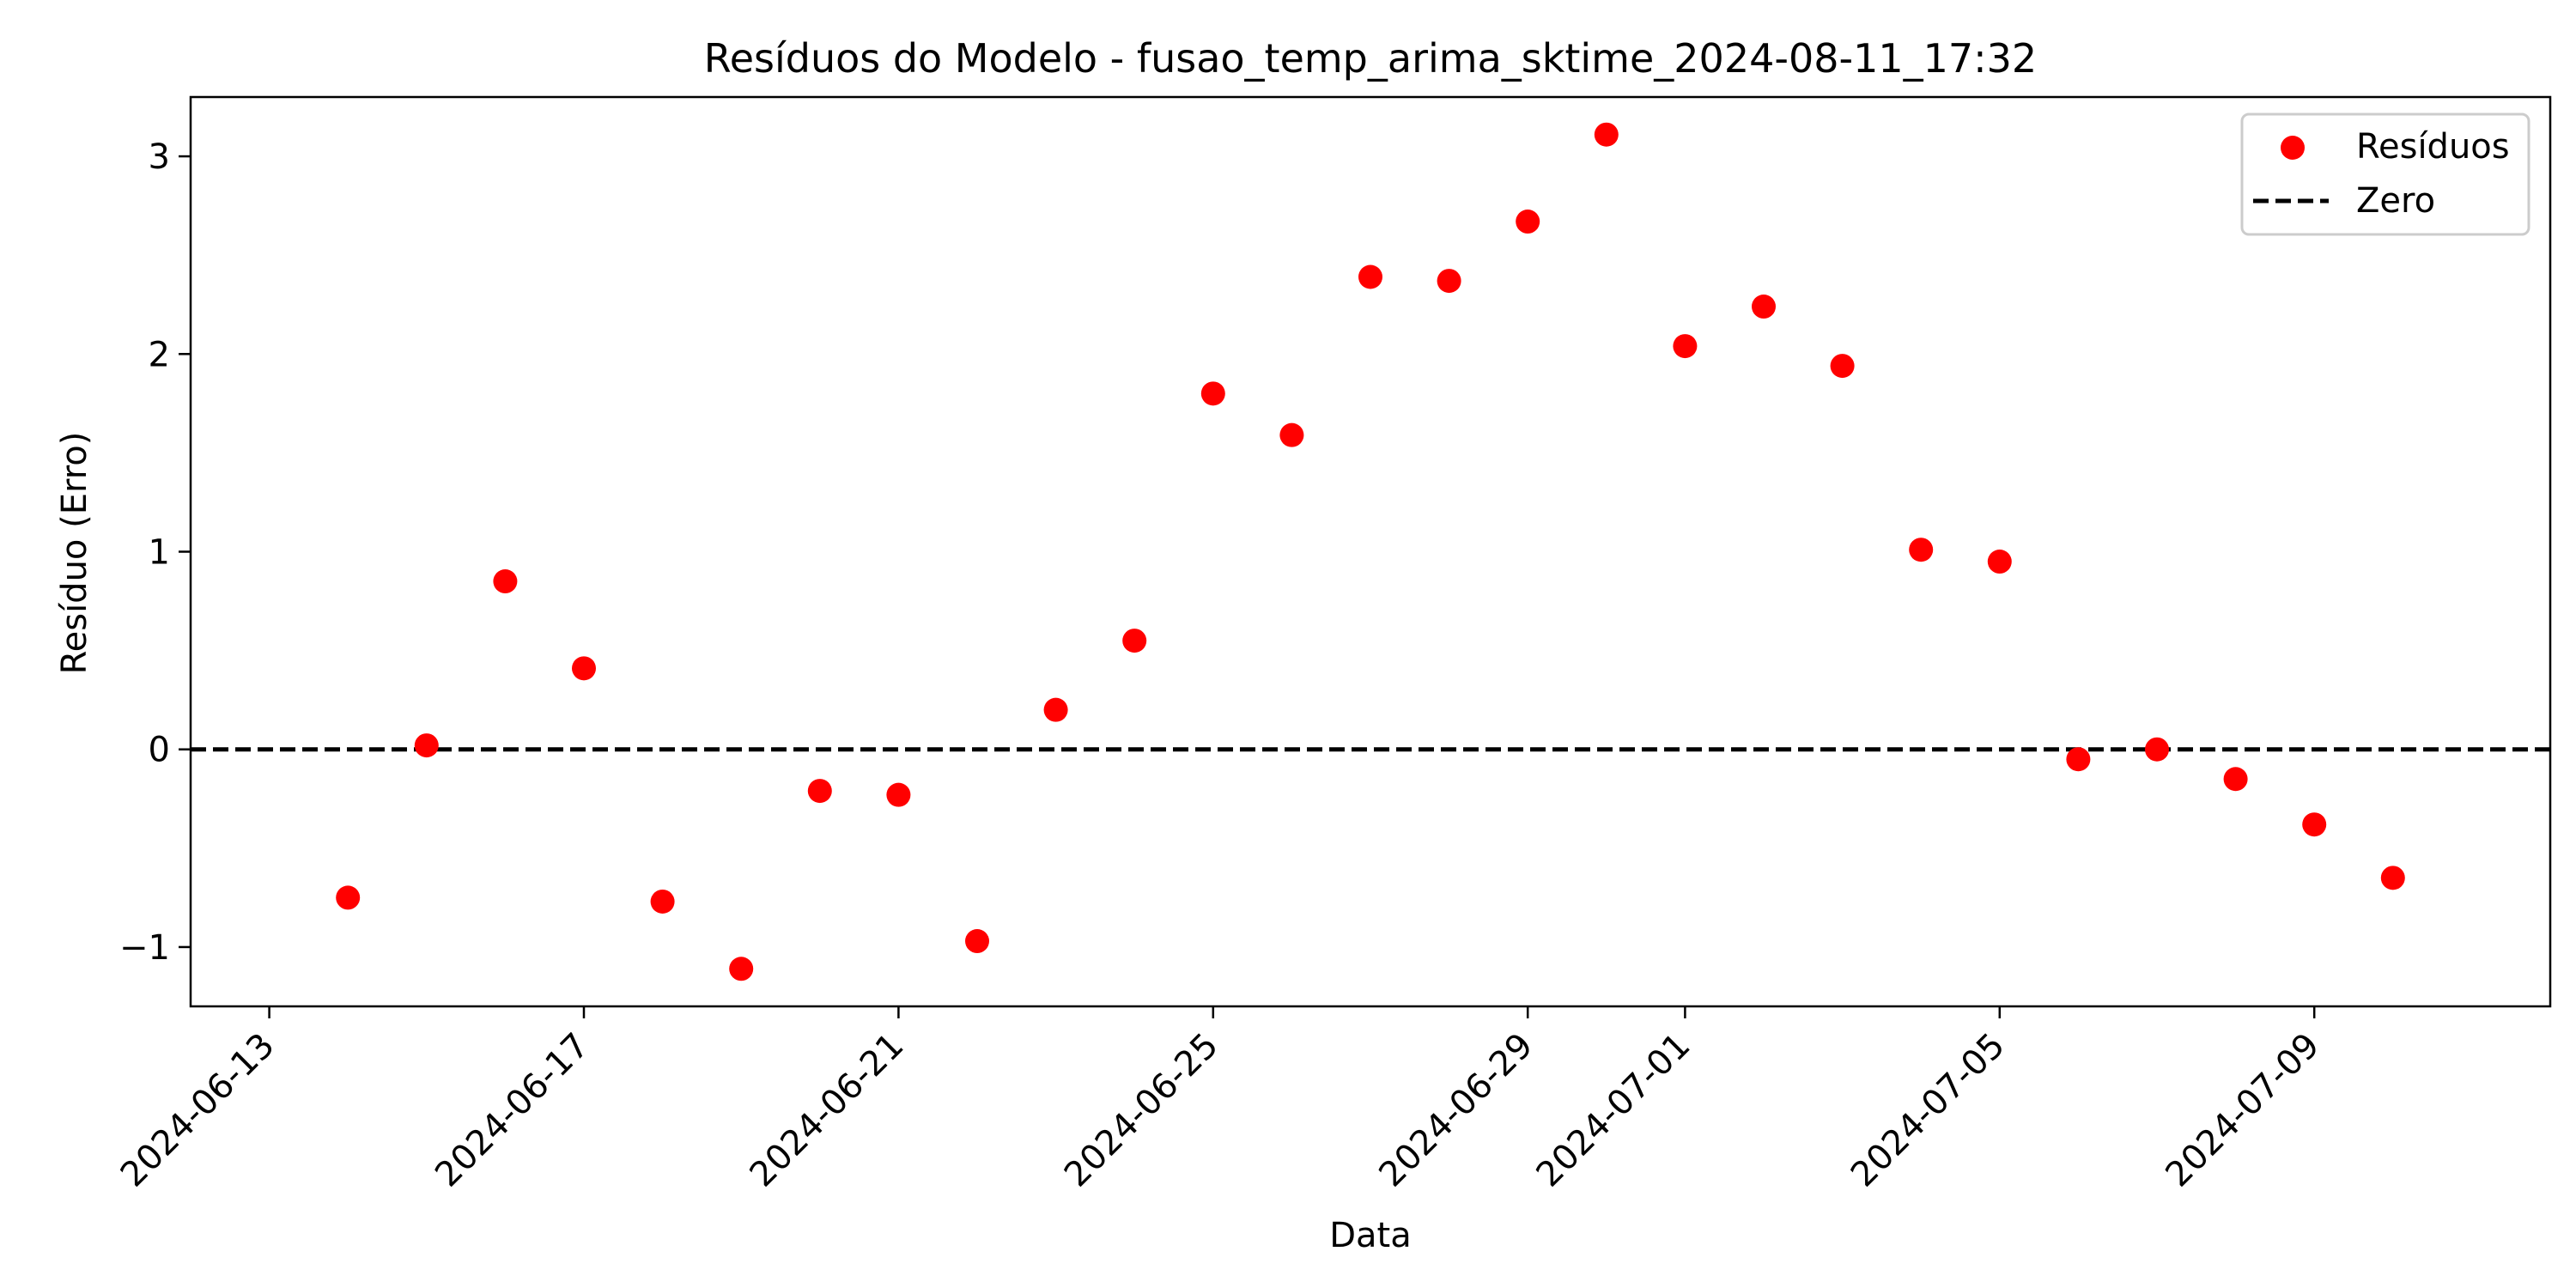 This screenshot has height=1288, width=2576. Describe the element at coordinates (159, 157) in the screenshot. I see `y-tick-label: 3` at that location.